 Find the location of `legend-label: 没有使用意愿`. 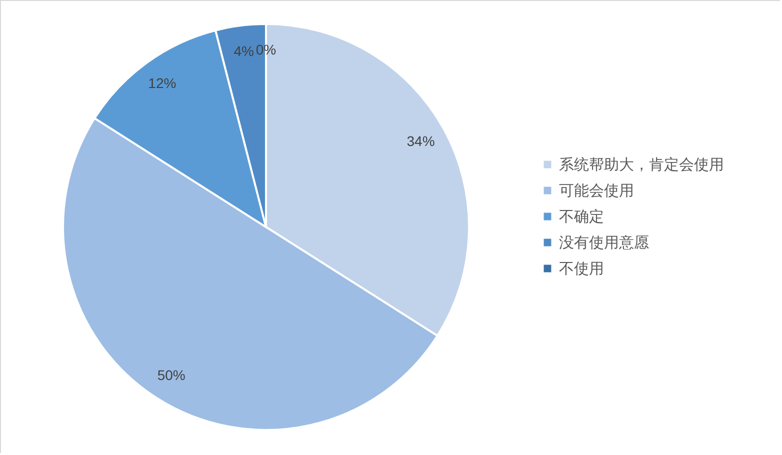

legend-label: 没有使用意愿 is located at coordinates (604, 243).